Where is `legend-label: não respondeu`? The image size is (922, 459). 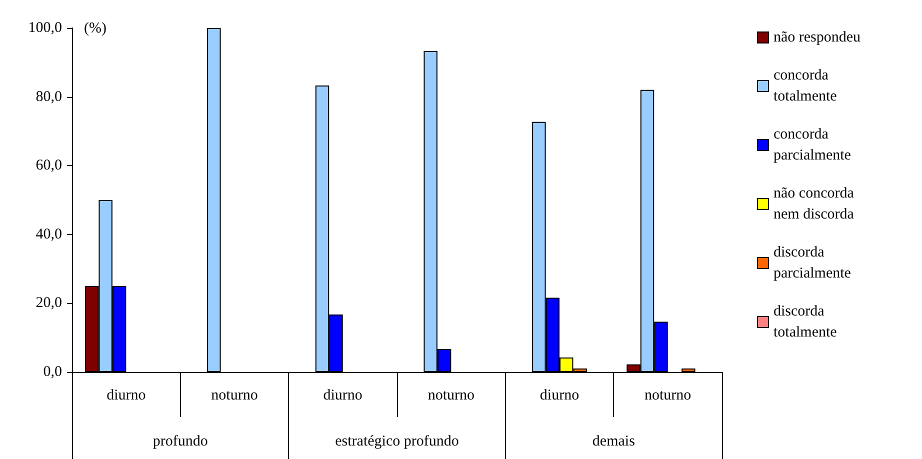
legend-label: não respondeu is located at coordinates (818, 38).